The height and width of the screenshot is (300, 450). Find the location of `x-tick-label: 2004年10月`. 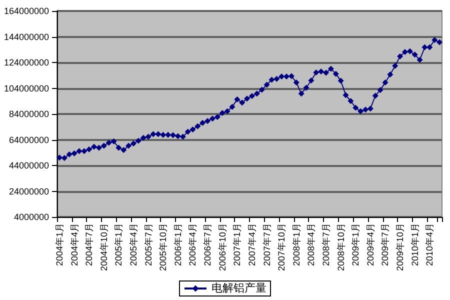

x-tick-label: 2004年10月 is located at coordinates (103, 247).